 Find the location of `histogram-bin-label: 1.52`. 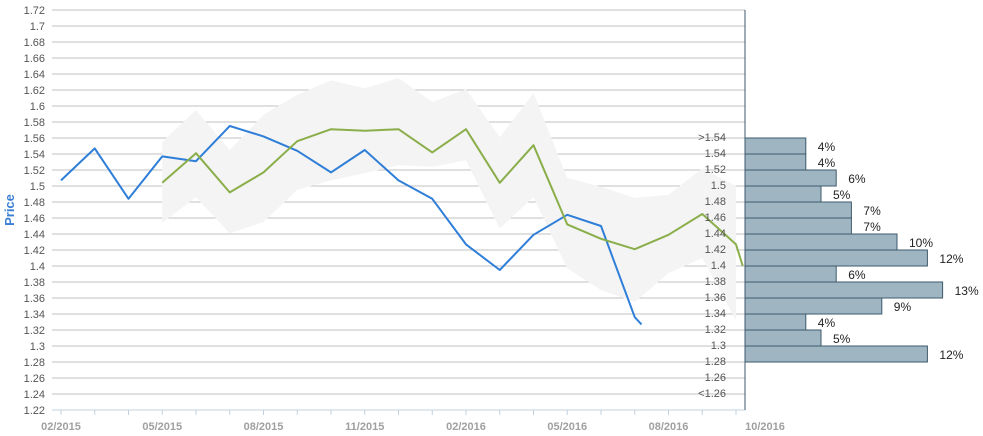

histogram-bin-label: 1.52 is located at coordinates (715, 170).